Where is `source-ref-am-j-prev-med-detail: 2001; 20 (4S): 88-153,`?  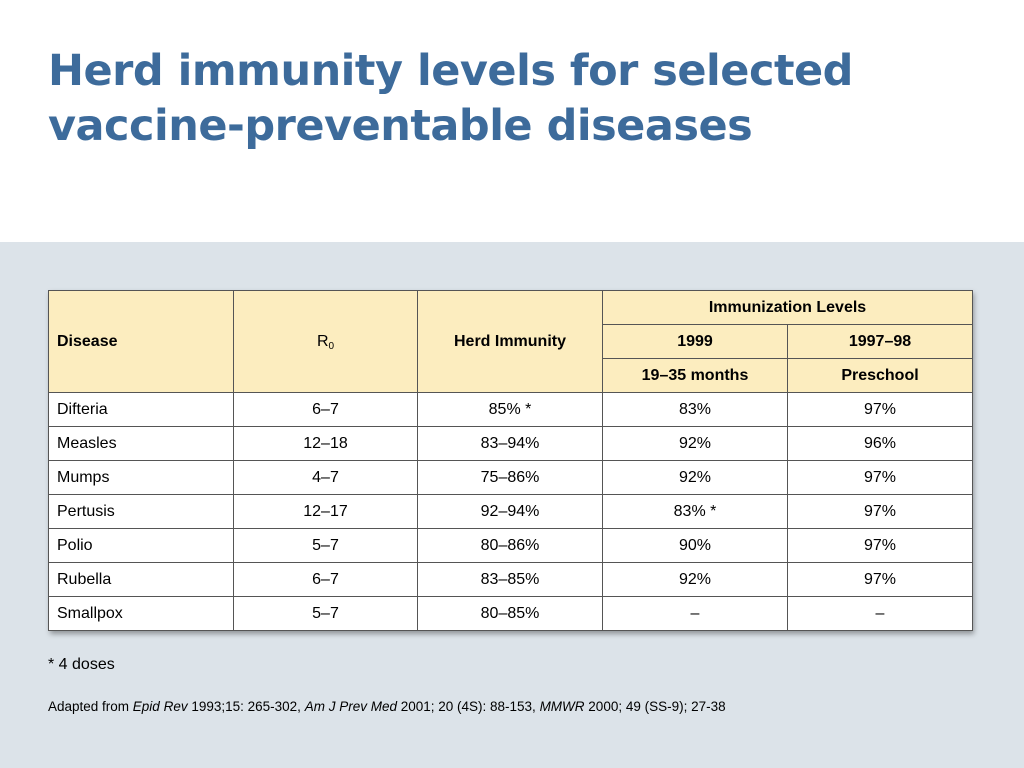 source-ref-am-j-prev-med-detail: 2001; 20 (4S): 88-153, is located at coordinates (468, 706).